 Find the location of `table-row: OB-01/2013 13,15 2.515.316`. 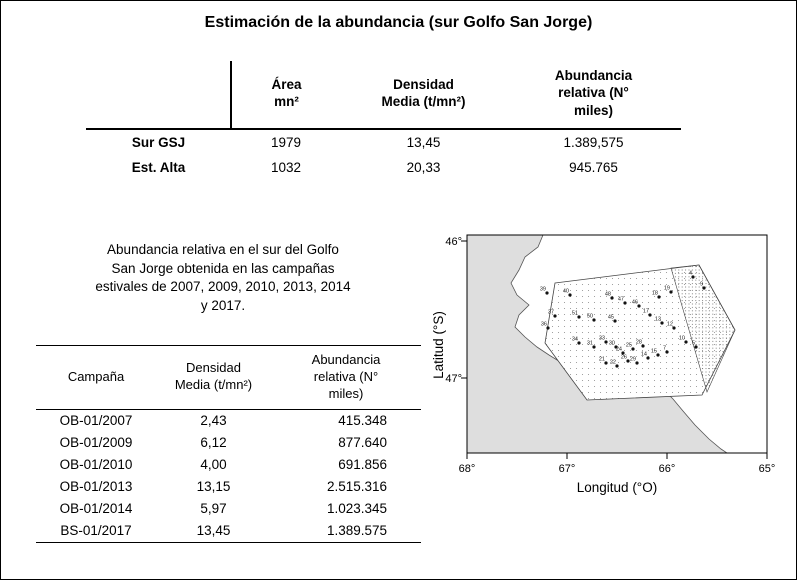

table-row: OB-01/2013 13,15 2.515.316 is located at coordinates (228, 487).